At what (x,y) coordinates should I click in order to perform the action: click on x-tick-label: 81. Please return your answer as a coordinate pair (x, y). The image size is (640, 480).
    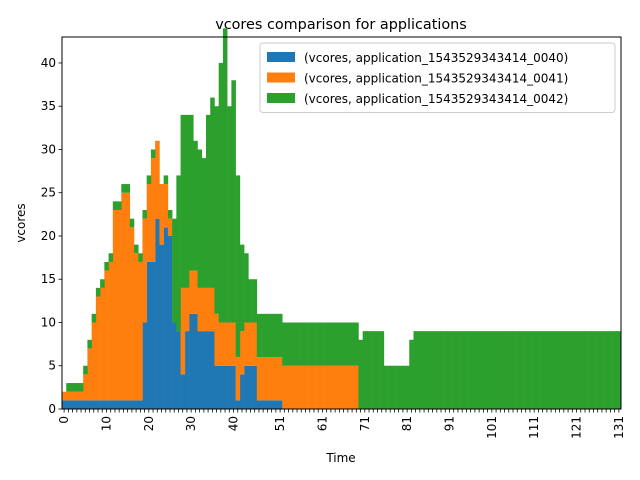
    Looking at the image, I should click on (407, 423).